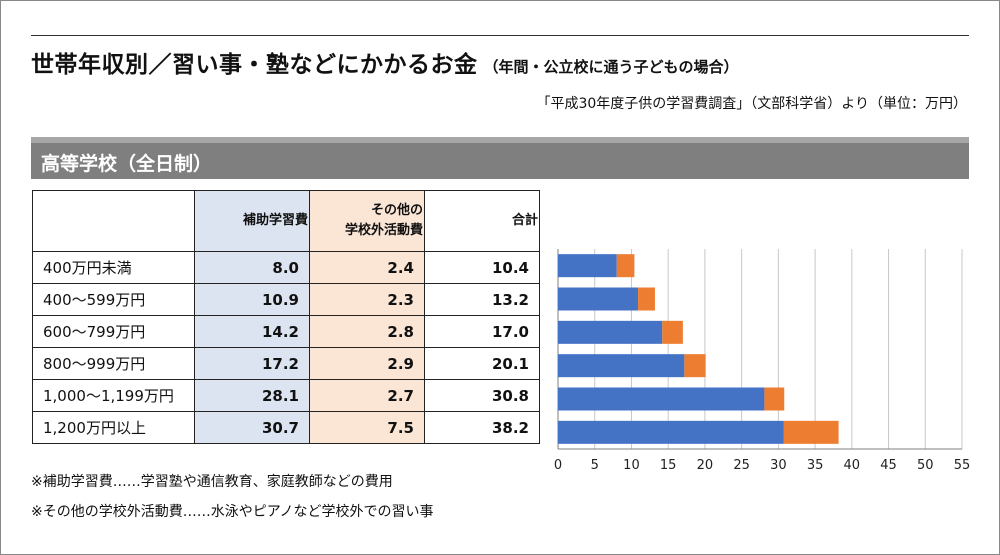  What do you see at coordinates (252, 221) in the screenshot?
I see `header-hojo: 補助学習費` at bounding box center [252, 221].